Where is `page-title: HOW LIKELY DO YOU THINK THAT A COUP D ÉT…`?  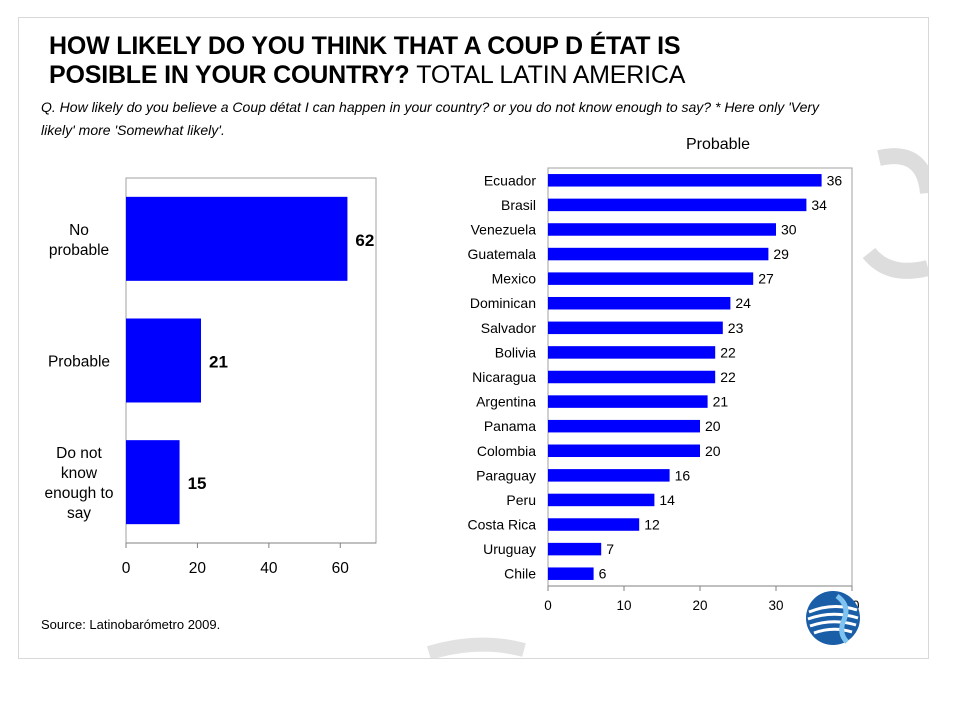 page-title: HOW LIKELY DO YOU THINK THAT A COUP D ÉT… is located at coordinates (367, 61).